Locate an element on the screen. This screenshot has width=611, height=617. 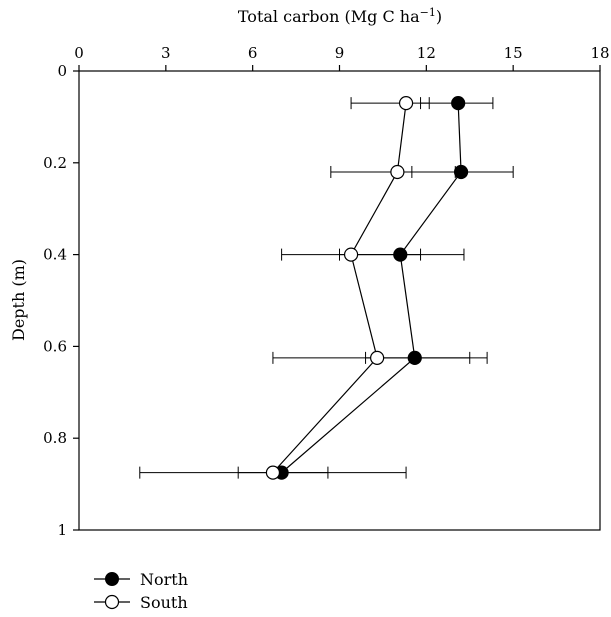
legend-marker-north is located at coordinates (112, 579).